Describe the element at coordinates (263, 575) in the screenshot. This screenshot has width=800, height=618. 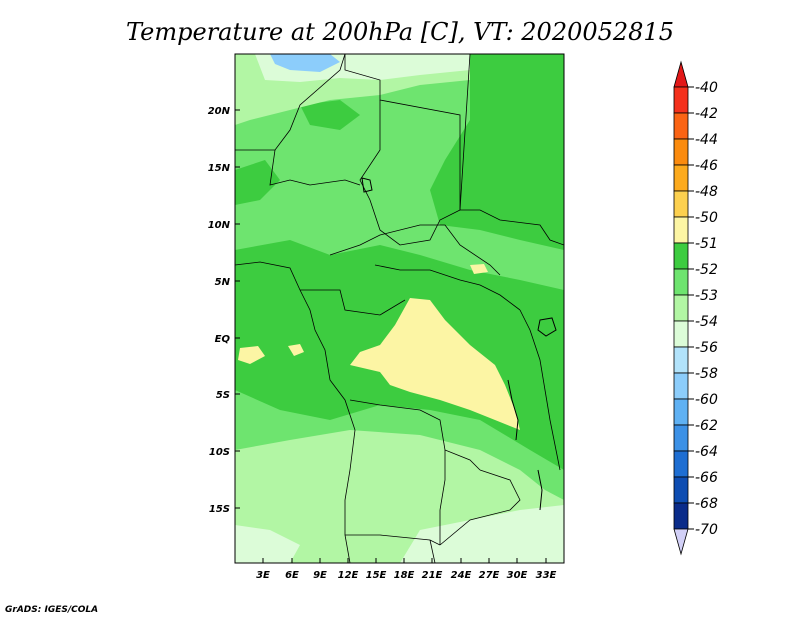
I see `x-tick-label: 3E` at that location.